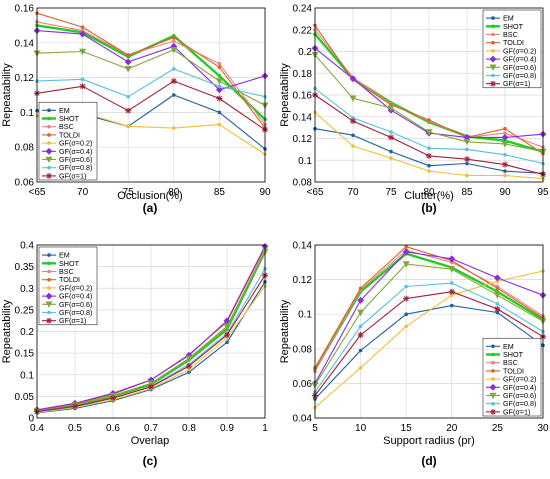 The width and height of the screenshot is (550, 479). Describe the element at coordinates (25, 78) in the screenshot. I see `y-tick-label: 0.12` at that location.